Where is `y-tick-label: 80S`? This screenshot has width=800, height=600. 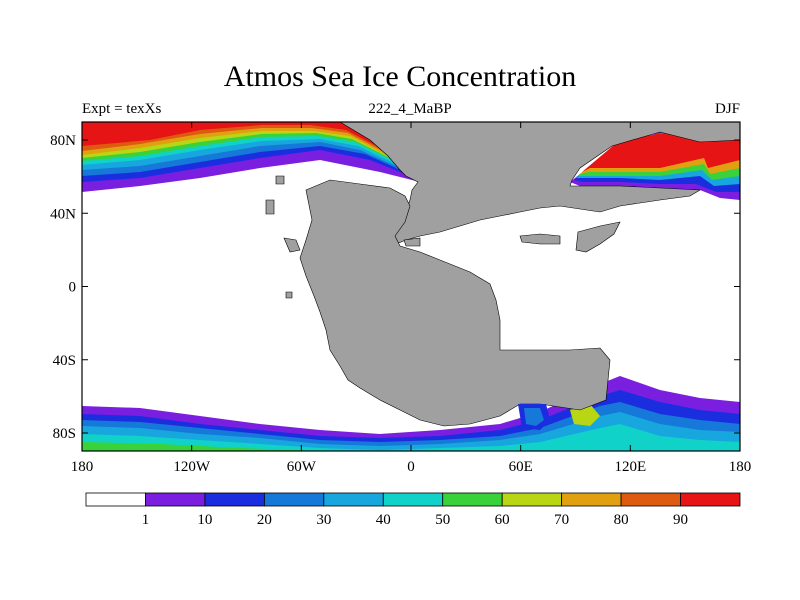 y-tick-label: 80S is located at coordinates (64, 434).